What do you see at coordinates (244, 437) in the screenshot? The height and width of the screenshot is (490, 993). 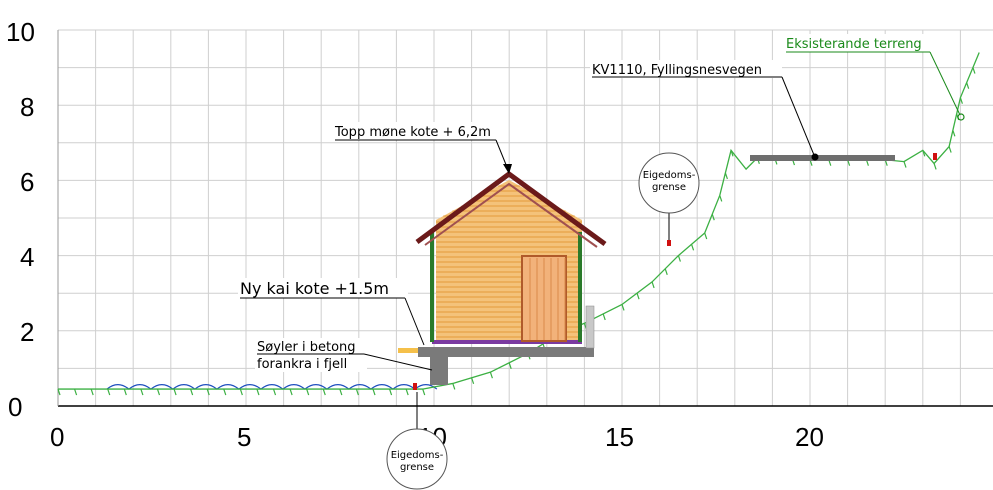 I see `x-tick-5: 5` at bounding box center [244, 437].